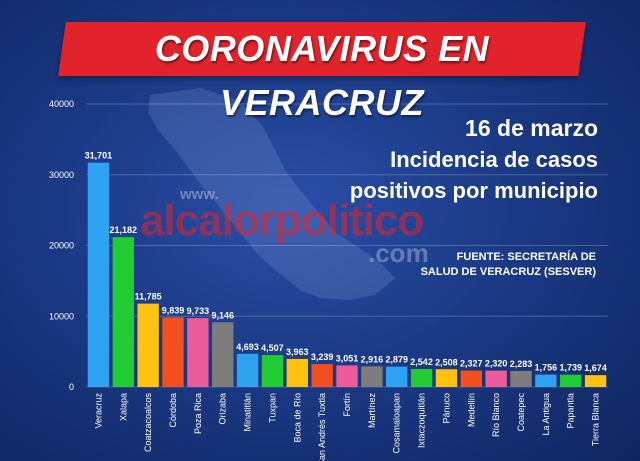 The image size is (640, 461). What do you see at coordinates (570, 368) in the screenshot?
I see `bar-value-label: 1,739` at bounding box center [570, 368].